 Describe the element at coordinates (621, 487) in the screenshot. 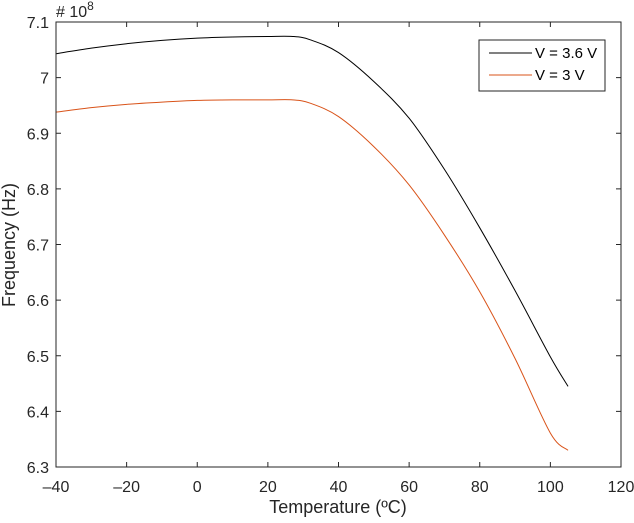

I see `x-tick-label: 120` at that location.